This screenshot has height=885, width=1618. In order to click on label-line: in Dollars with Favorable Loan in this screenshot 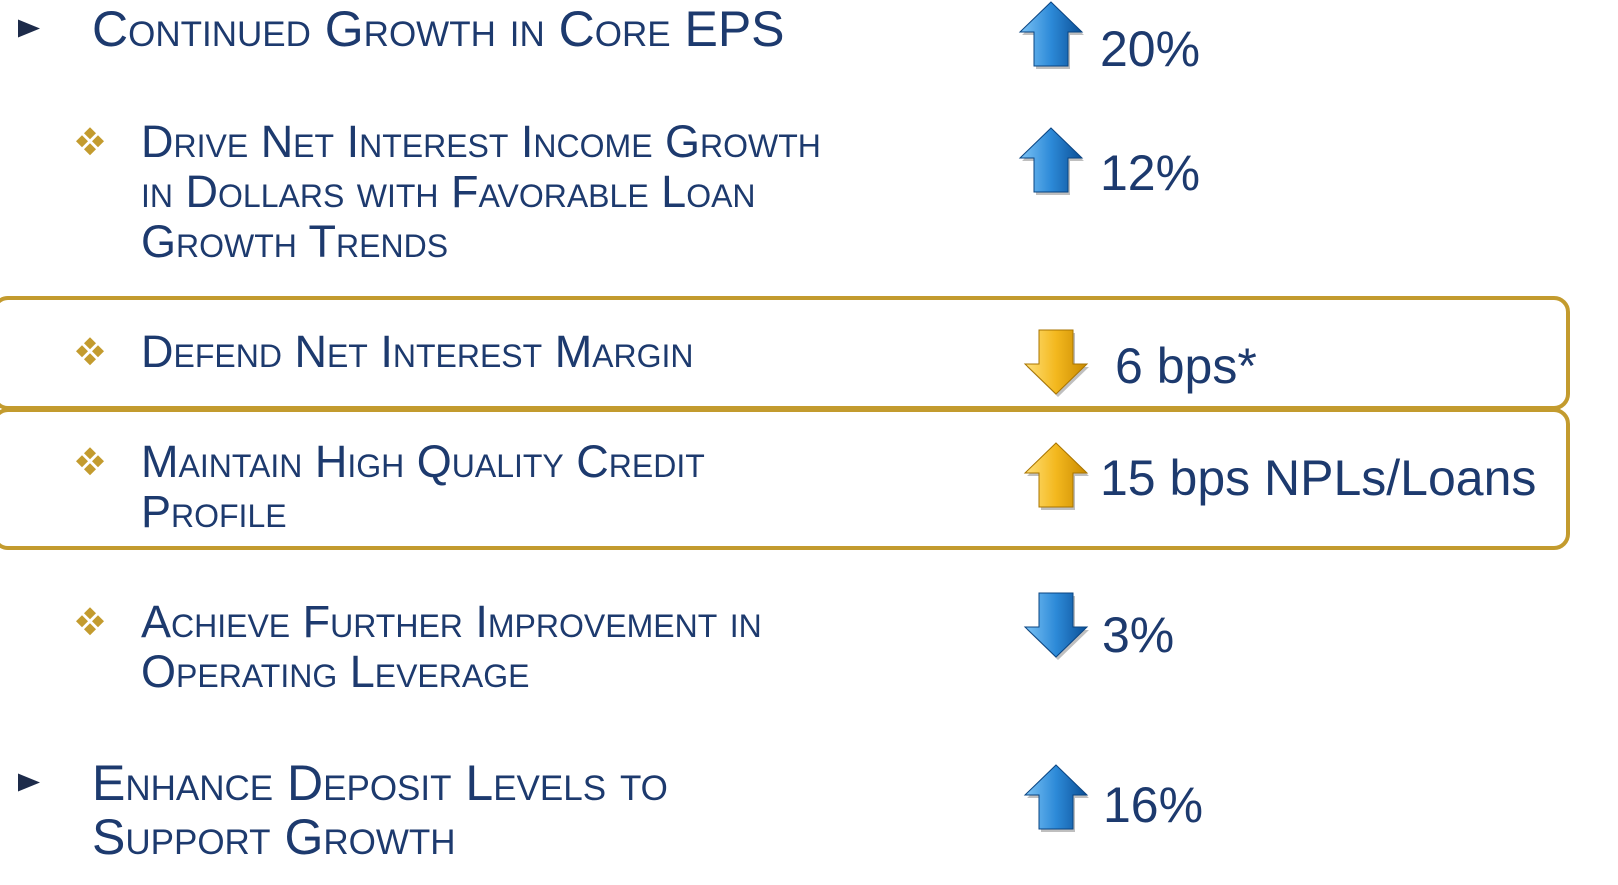, I will do `click(448, 191)`.